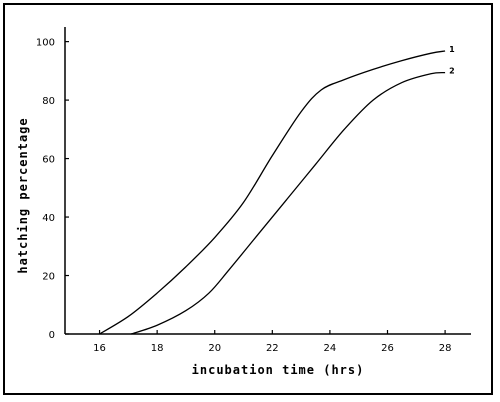 Image resolution: width=500 pixels, height=402 pixels. Describe the element at coordinates (452, 71) in the screenshot. I see `series-label-2: 2` at that location.